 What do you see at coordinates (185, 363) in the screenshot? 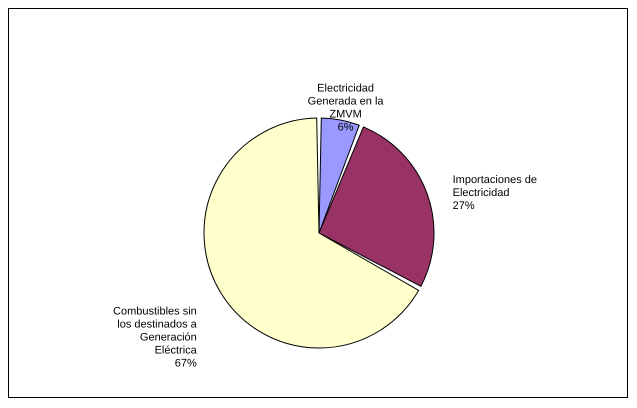
I see `data-label: 67%` at bounding box center [185, 363].